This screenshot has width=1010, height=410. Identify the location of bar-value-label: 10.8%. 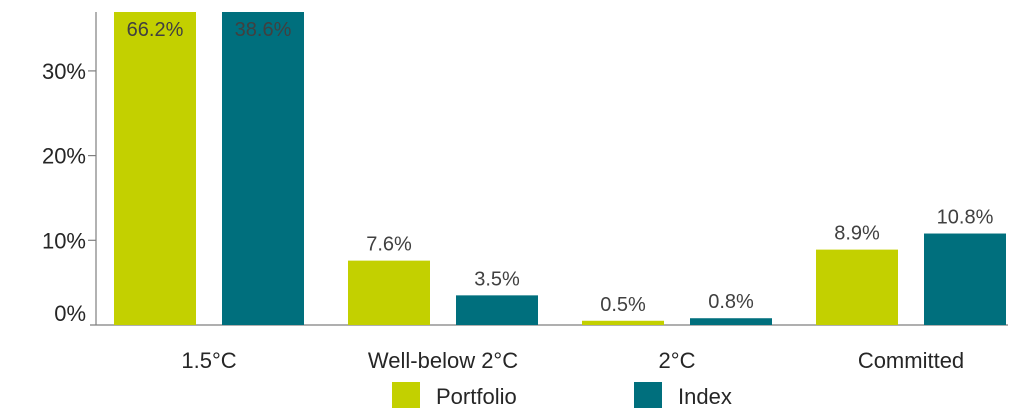
(965, 218).